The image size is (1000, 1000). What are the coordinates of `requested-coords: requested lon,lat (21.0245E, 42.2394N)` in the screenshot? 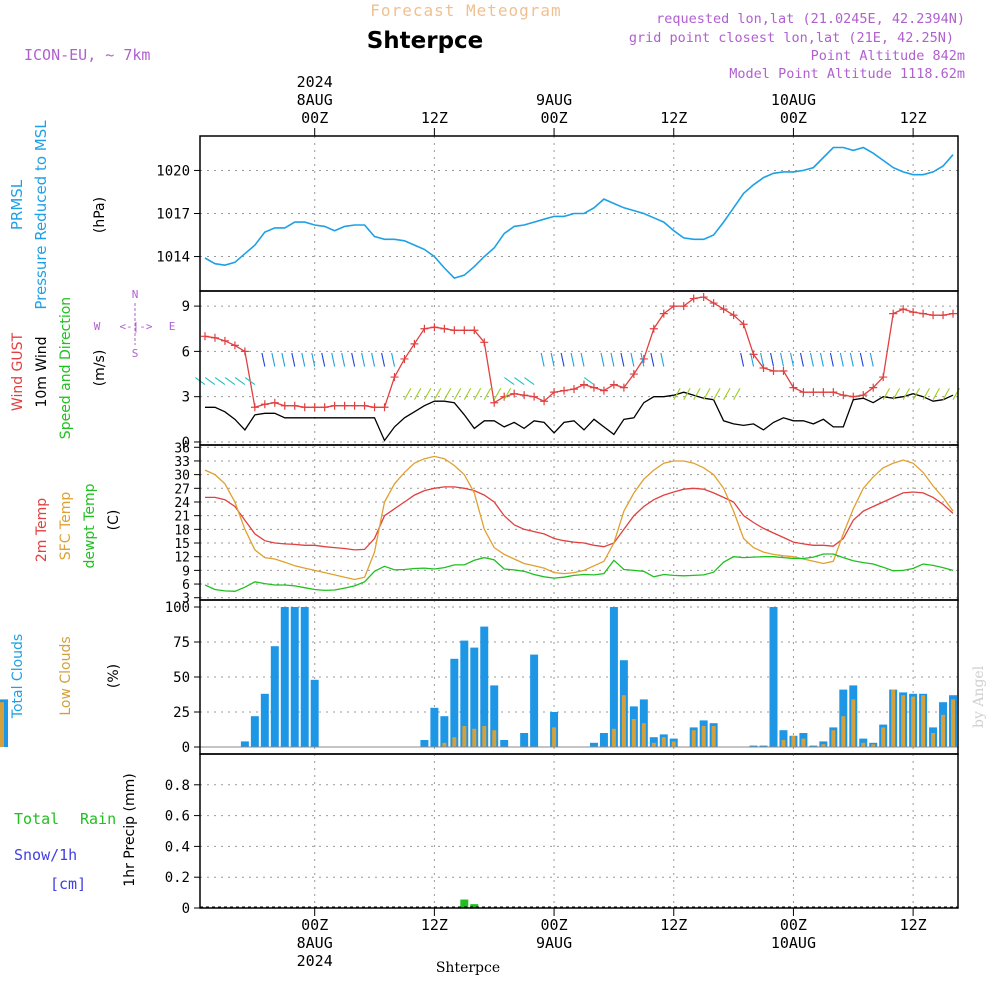 It's located at (810, 19).